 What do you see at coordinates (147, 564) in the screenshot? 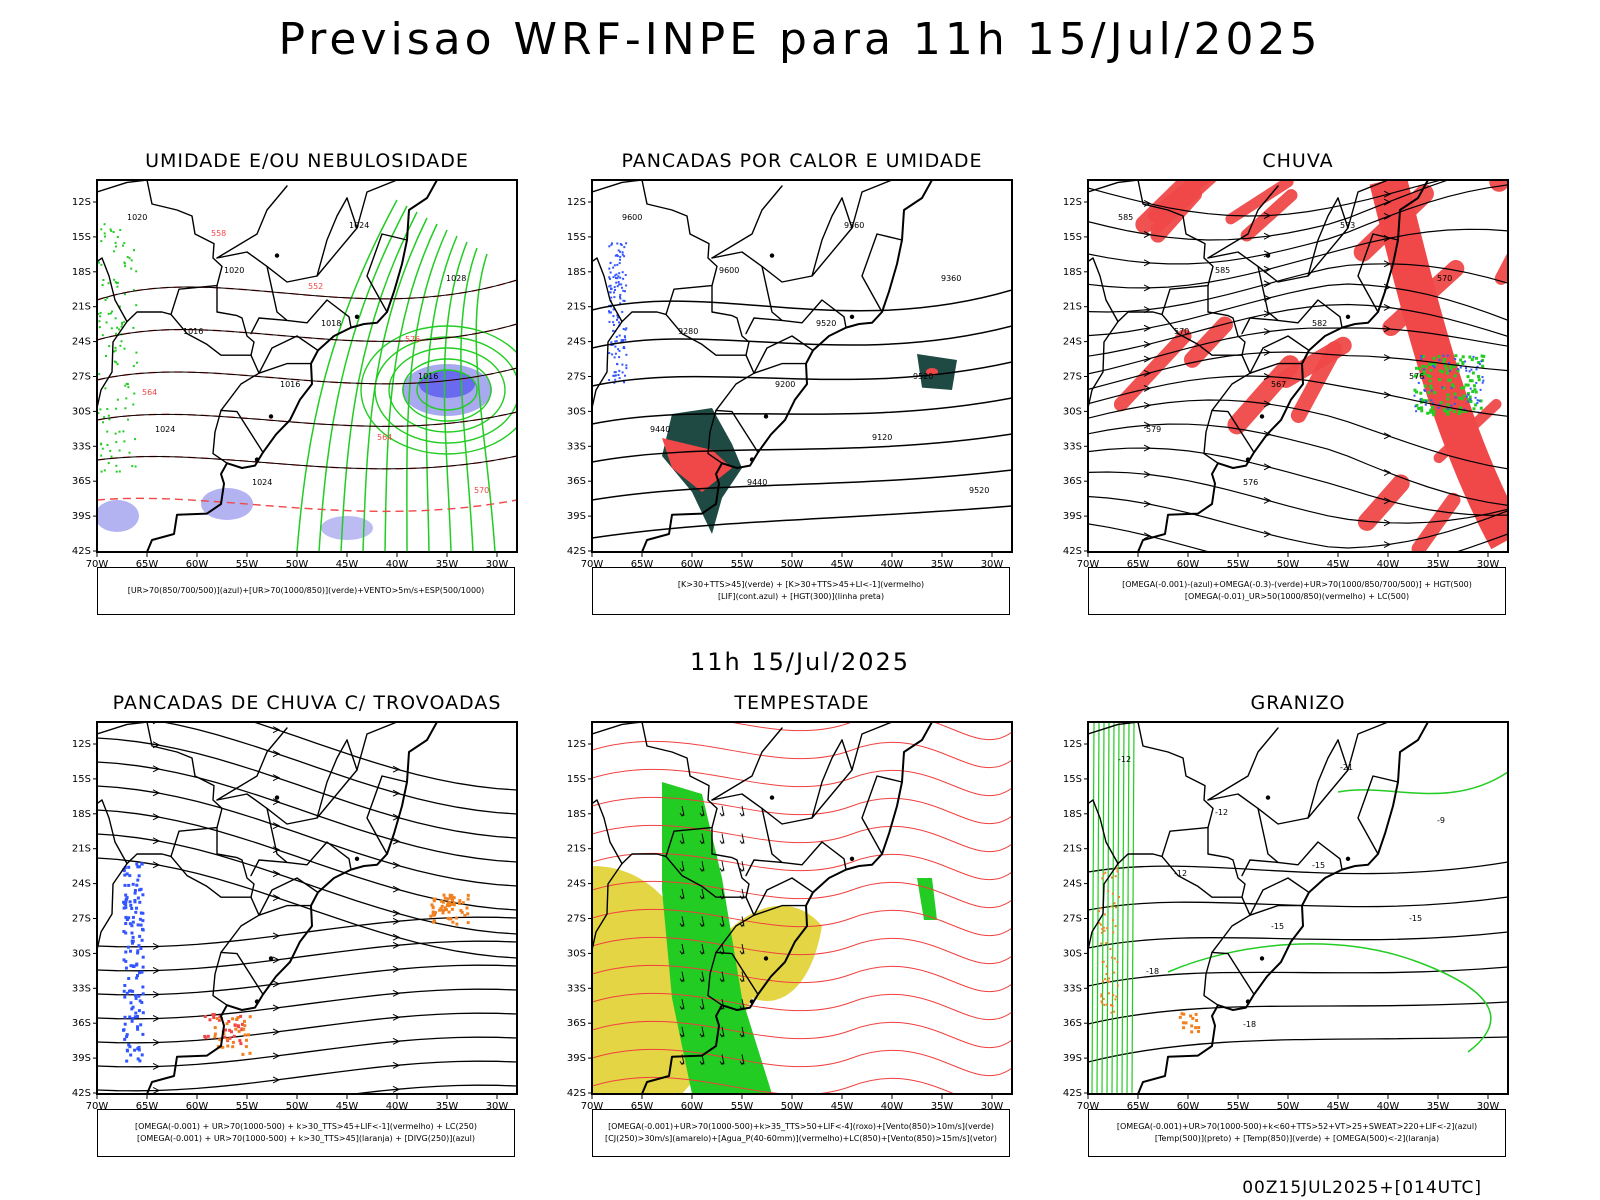
I see `lon-tick-label: 65W` at bounding box center [147, 564].